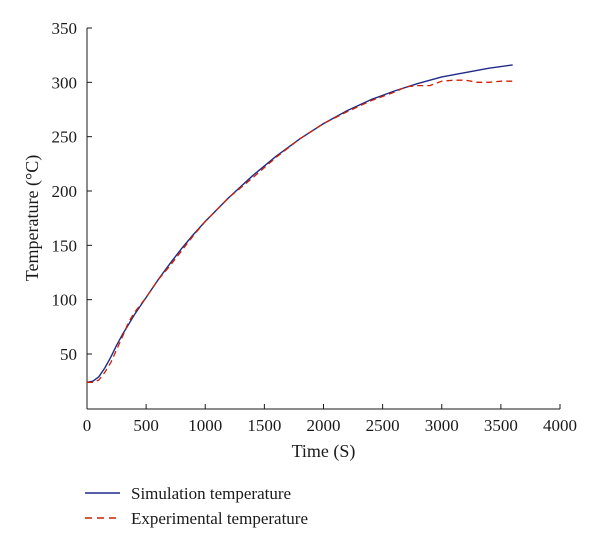 This screenshot has width=600, height=549. I want to click on x-tick-label: 2000, so click(324, 425).